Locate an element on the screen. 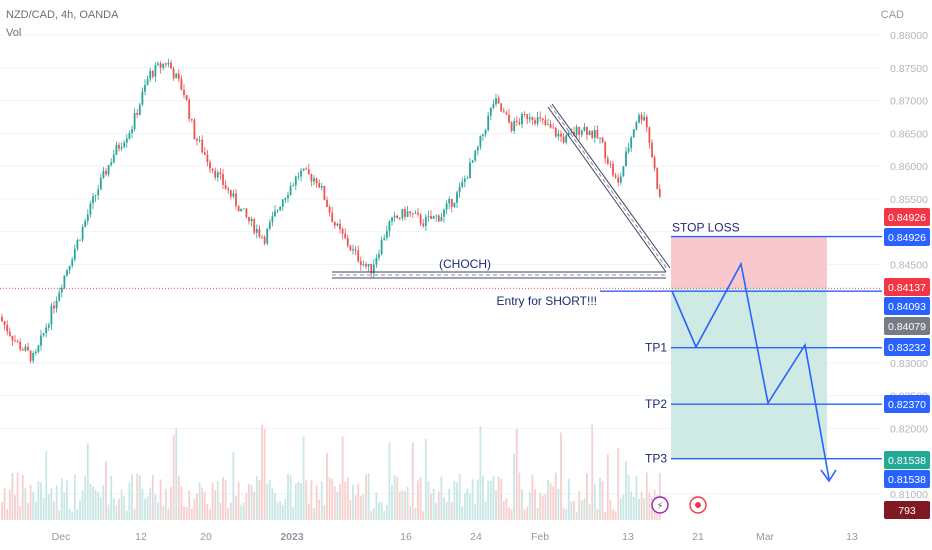 The width and height of the screenshot is (932, 550). price-tag-sl-text: 0.84926 is located at coordinates (907, 238).